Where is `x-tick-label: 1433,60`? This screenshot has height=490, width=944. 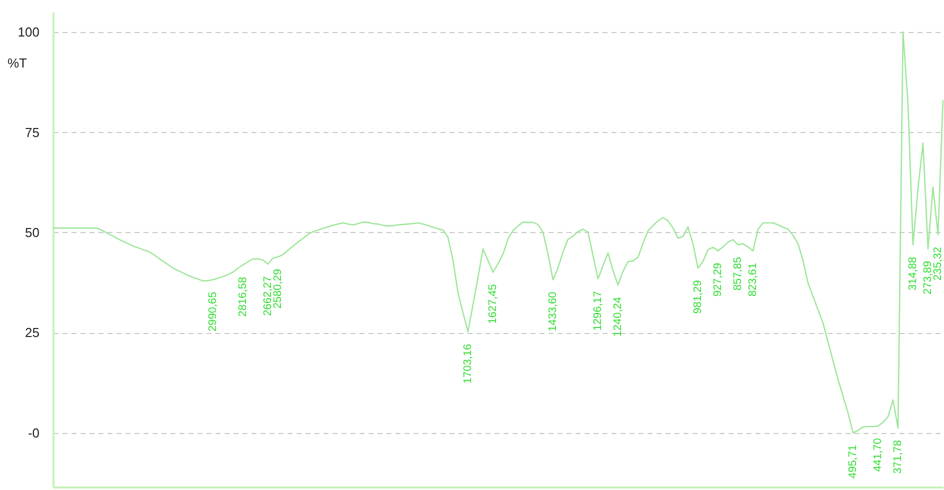
x-tick-label: 1433,60 is located at coordinates (553, 312).